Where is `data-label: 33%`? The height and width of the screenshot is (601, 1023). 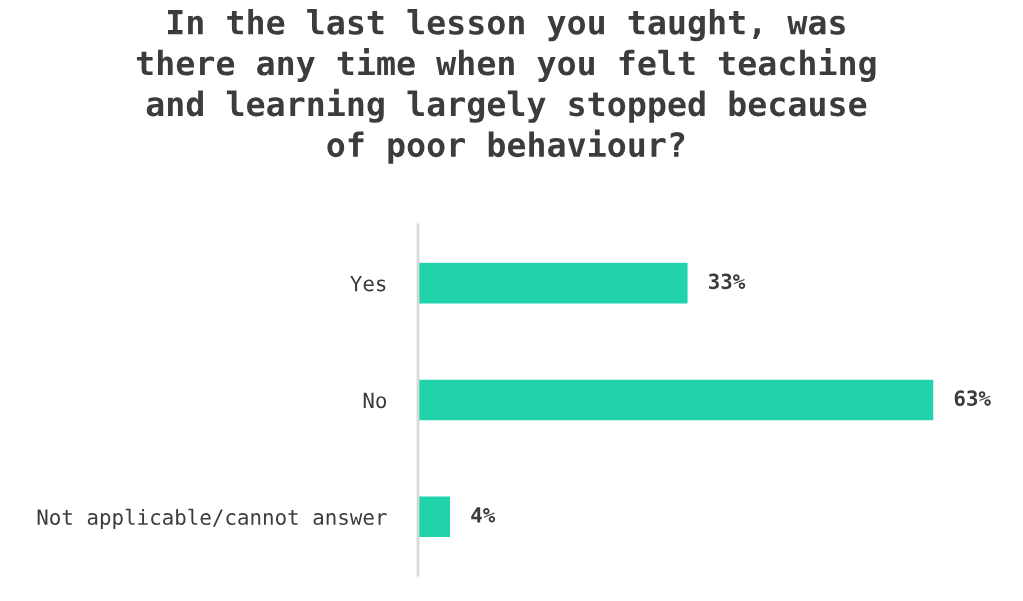
data-label: 33% is located at coordinates (727, 281).